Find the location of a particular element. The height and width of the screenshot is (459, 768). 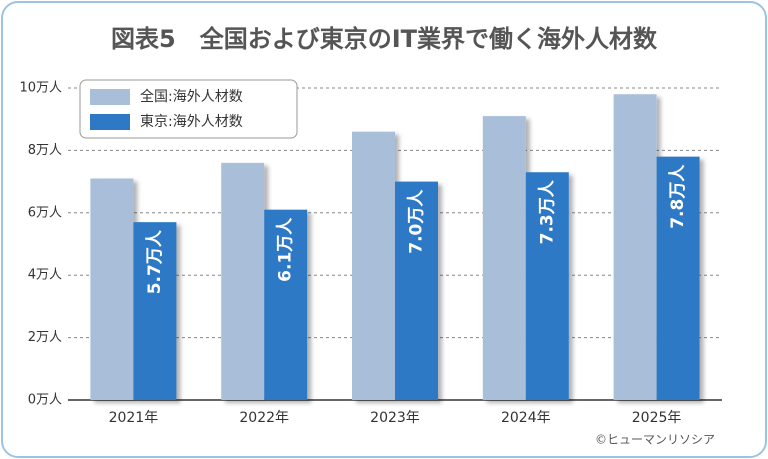

y-tick-label: 2万人 is located at coordinates (45, 337).